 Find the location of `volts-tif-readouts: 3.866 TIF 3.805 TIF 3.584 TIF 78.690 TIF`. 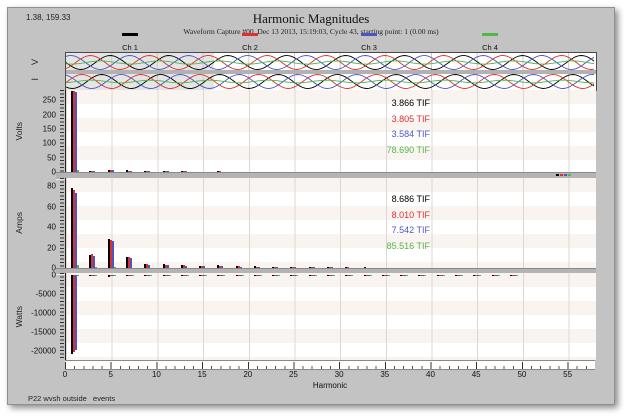

volts-tif-readouts: 3.866 TIF 3.805 TIF 3.584 TIF 78.690 TIF is located at coordinates (375, 127).